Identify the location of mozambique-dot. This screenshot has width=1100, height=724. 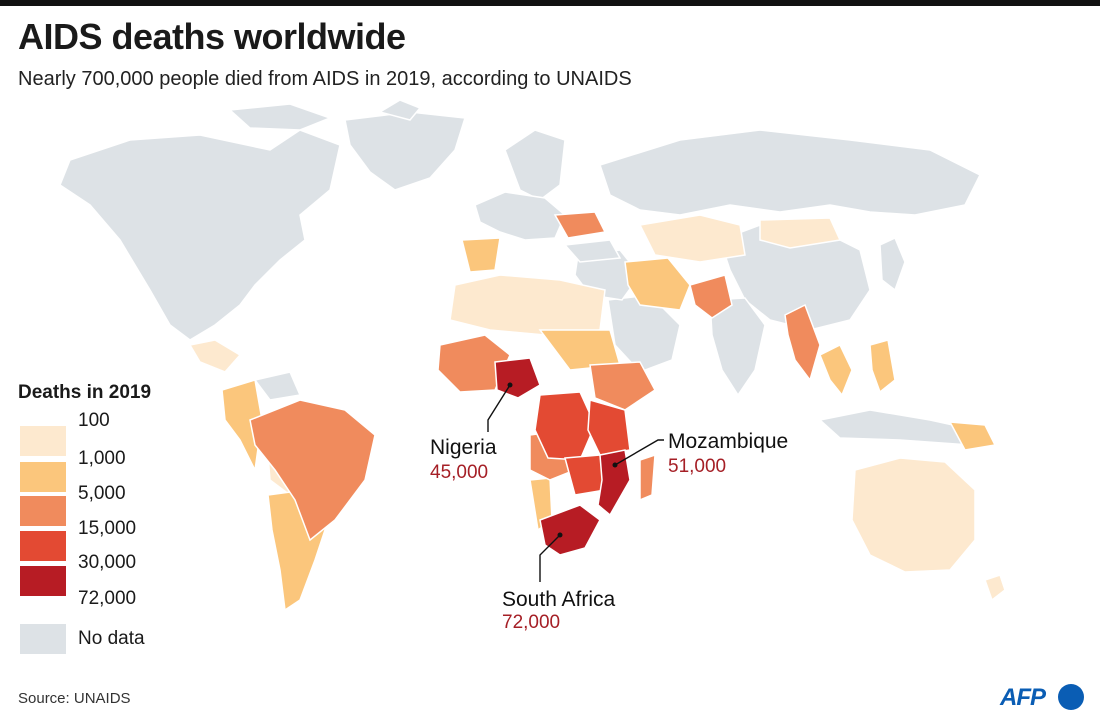
(615, 465).